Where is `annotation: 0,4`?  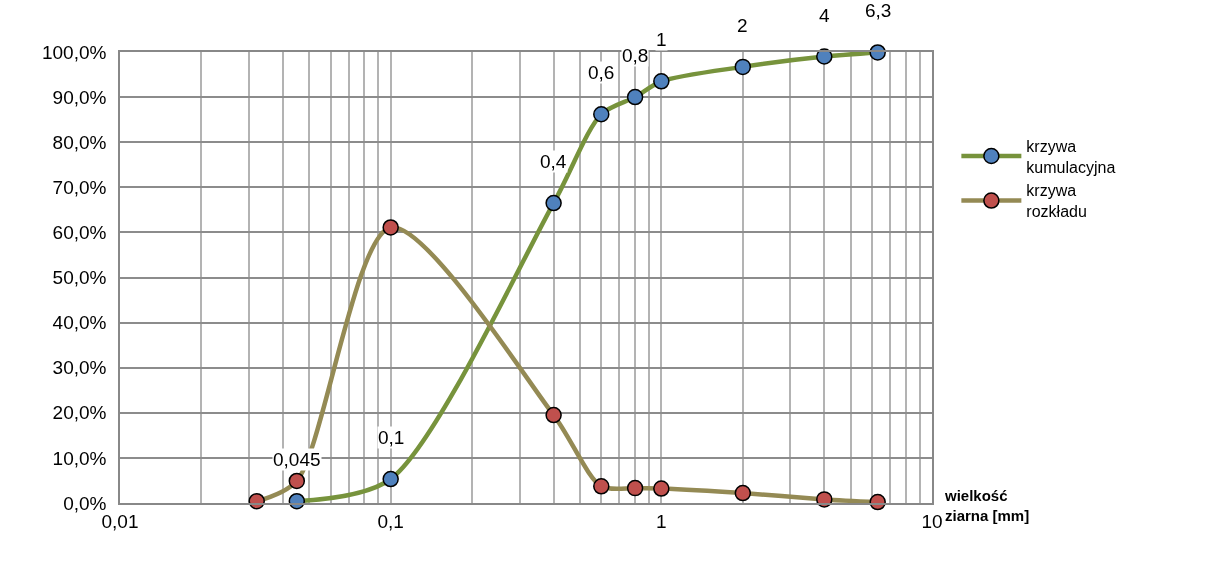 annotation: 0,4 is located at coordinates (553, 161).